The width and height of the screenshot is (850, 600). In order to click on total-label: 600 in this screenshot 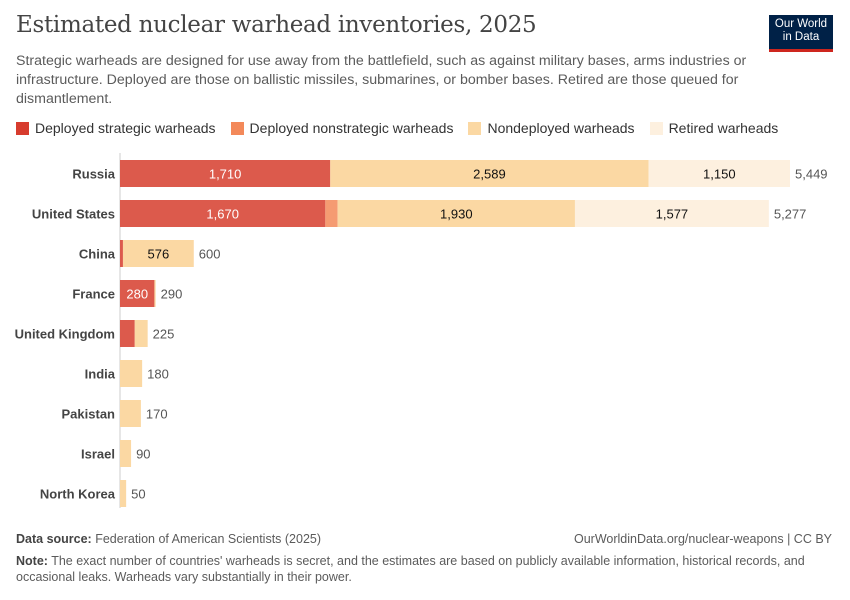, I will do `click(210, 254)`.